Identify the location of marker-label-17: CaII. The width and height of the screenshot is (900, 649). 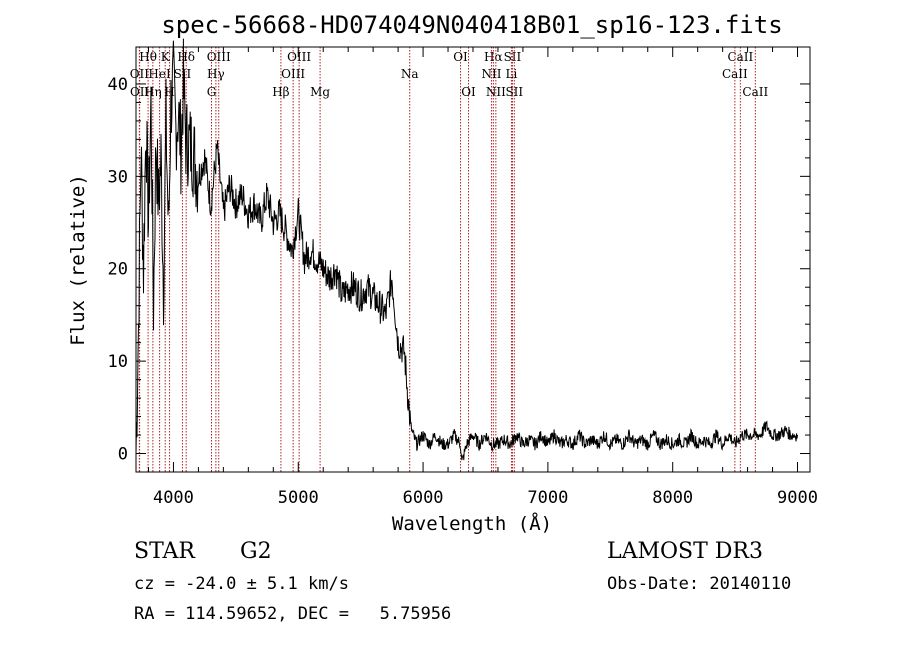
(735, 74).